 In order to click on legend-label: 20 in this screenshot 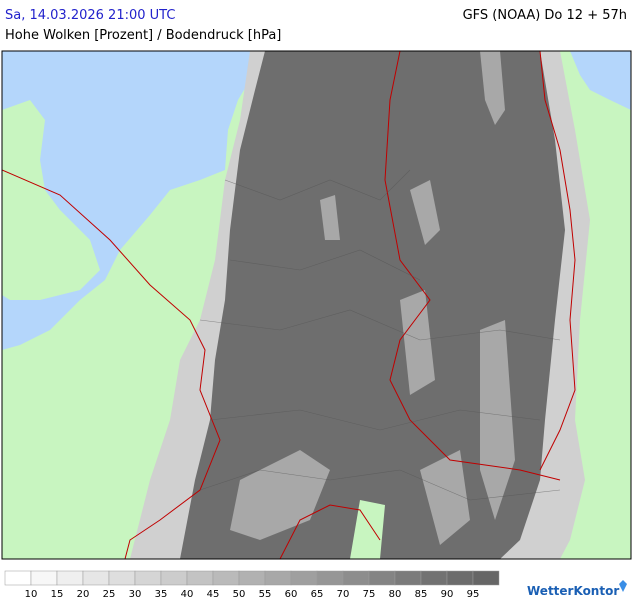, I will do `click(83, 594)`.